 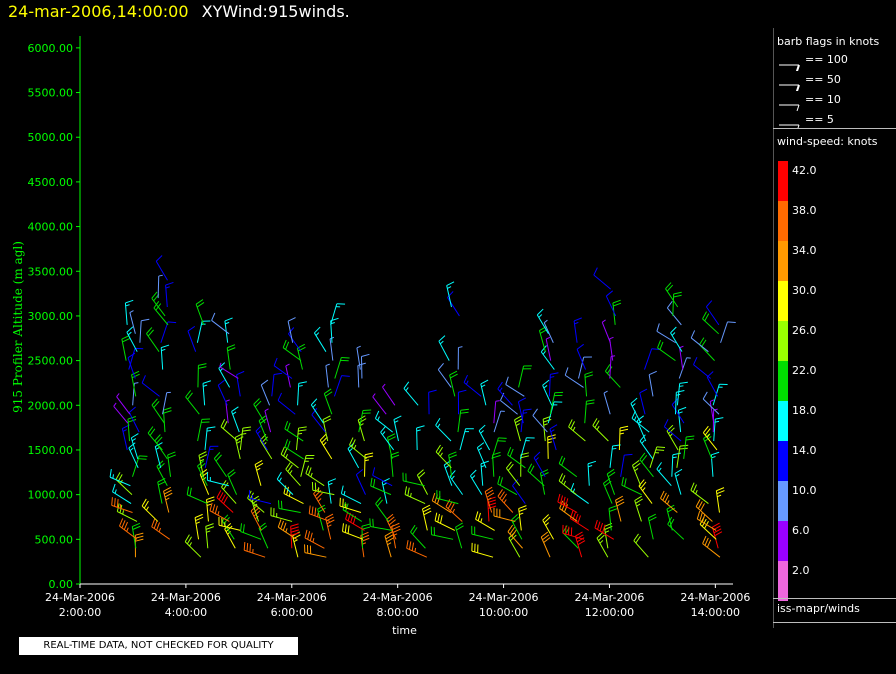 I want to click on x-tick-label: 24-Mar-2006, so click(x=186, y=597).